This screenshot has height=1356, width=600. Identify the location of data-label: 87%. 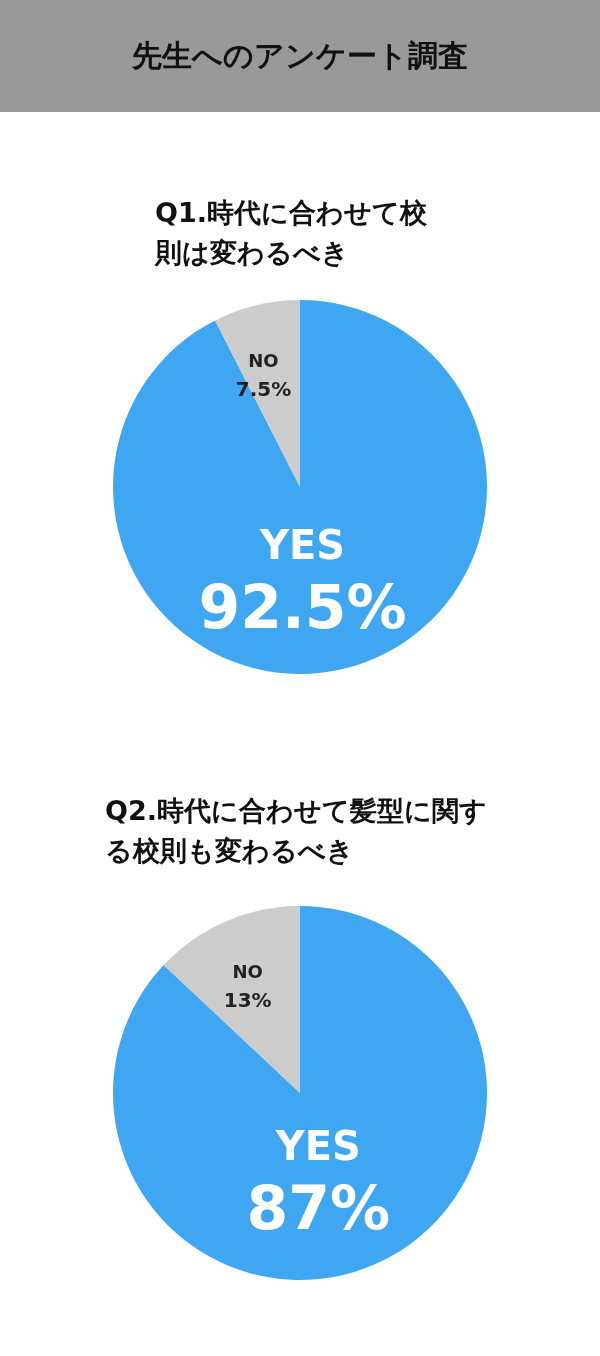
(318, 1207).